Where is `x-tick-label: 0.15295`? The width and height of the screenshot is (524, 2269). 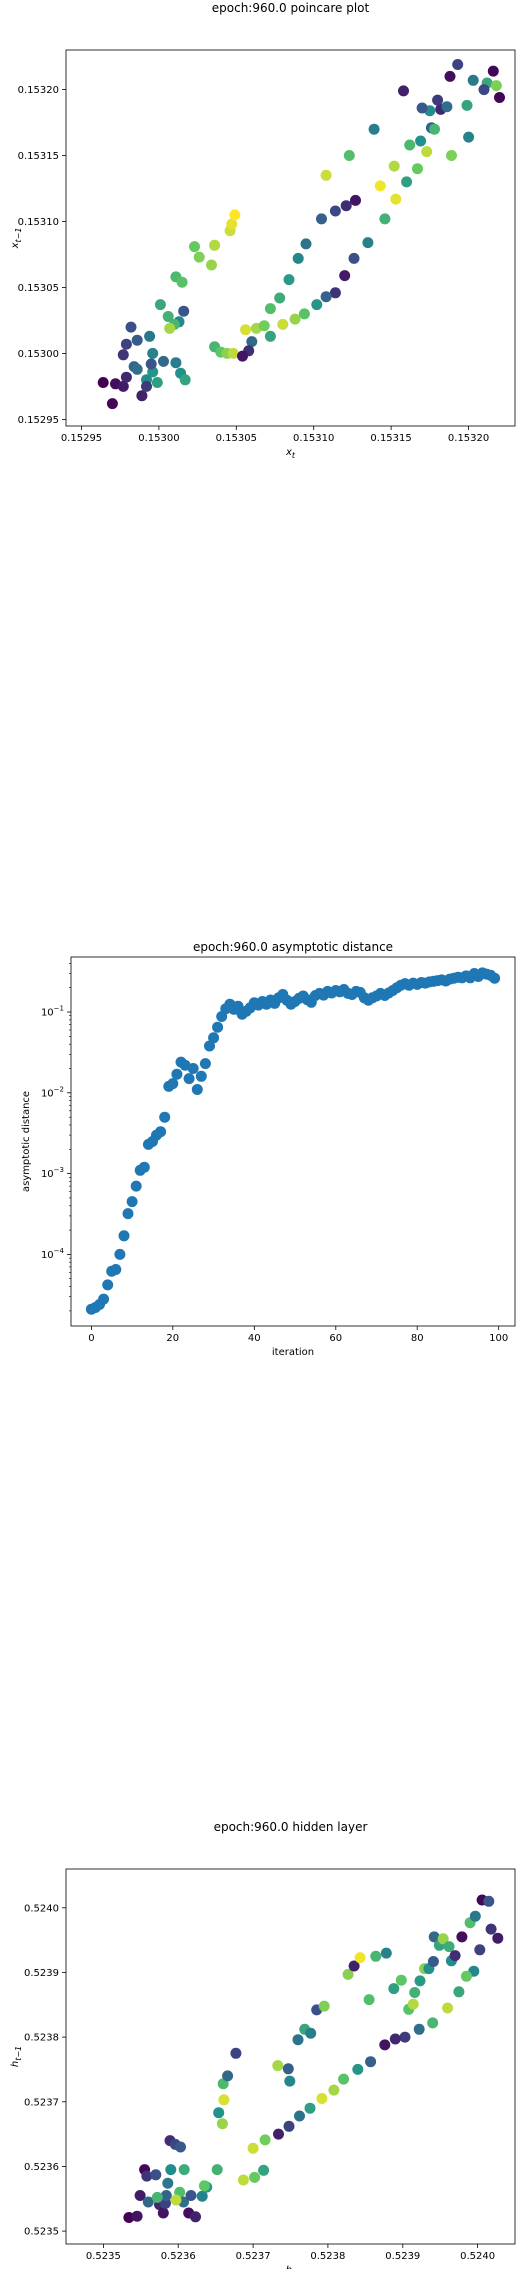
x-tick-label: 0.15295 is located at coordinates (81, 438).